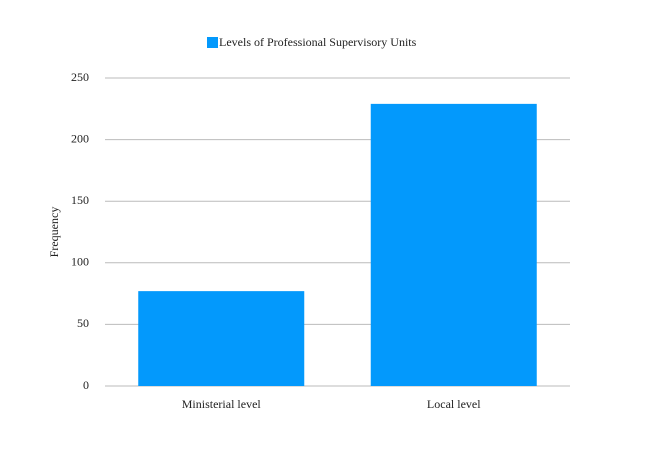  Describe the element at coordinates (83, 323) in the screenshot. I see `y-tick-label: 50` at that location.